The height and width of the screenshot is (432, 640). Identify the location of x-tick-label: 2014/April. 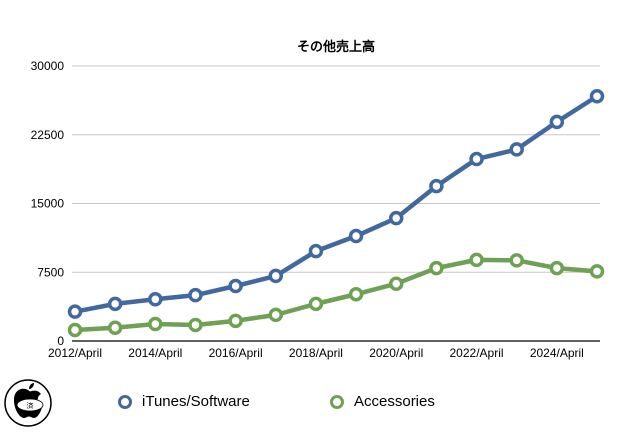
(155, 353).